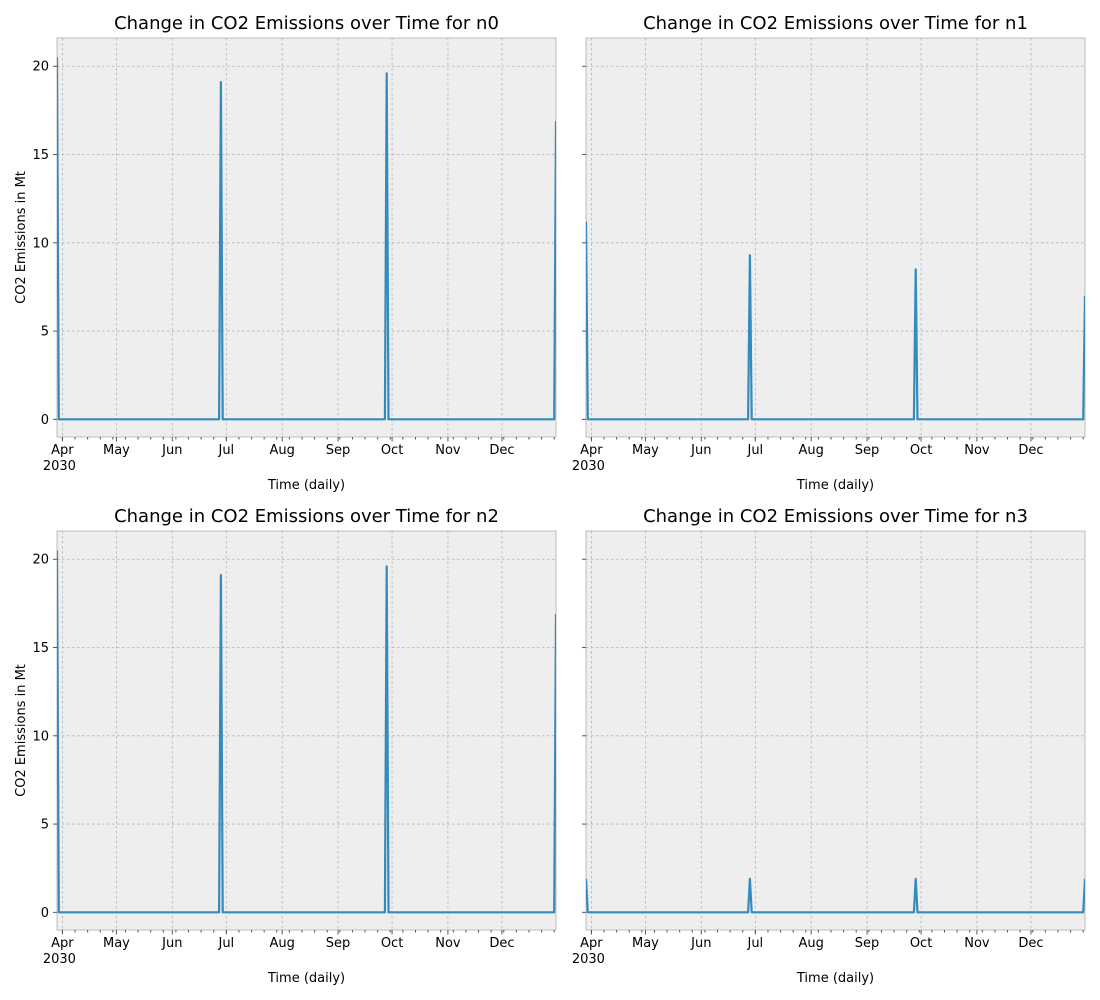 The image size is (1100, 1000). What do you see at coordinates (835, 23) in the screenshot?
I see `chart-title: Change in CO2 Emissions over Time for n1` at bounding box center [835, 23].